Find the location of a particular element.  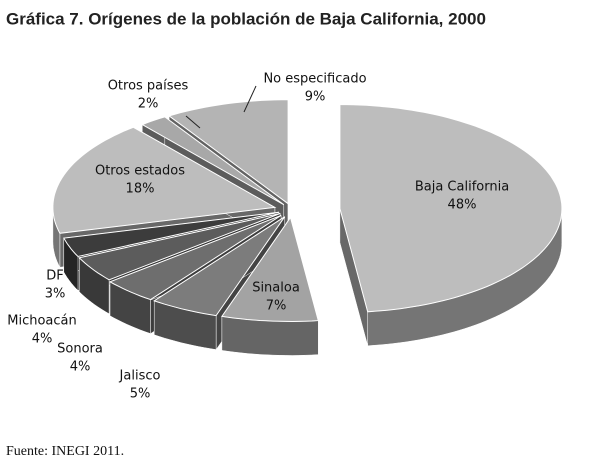

slice-label: Otros países is located at coordinates (148, 86).